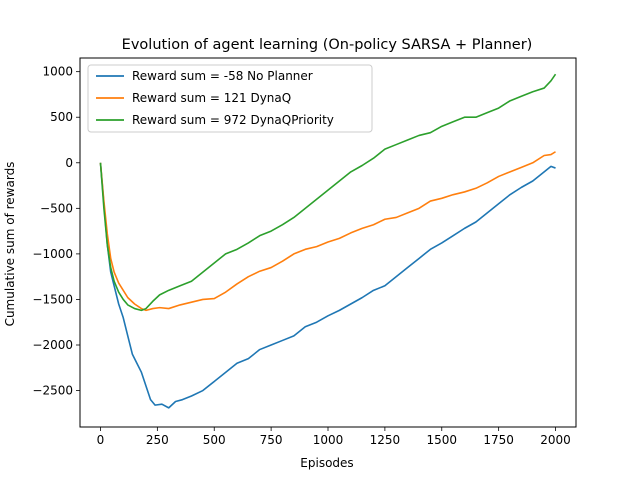  What do you see at coordinates (222, 76) in the screenshot?
I see `legend-label: Reward sum = -58 No Planner` at bounding box center [222, 76].